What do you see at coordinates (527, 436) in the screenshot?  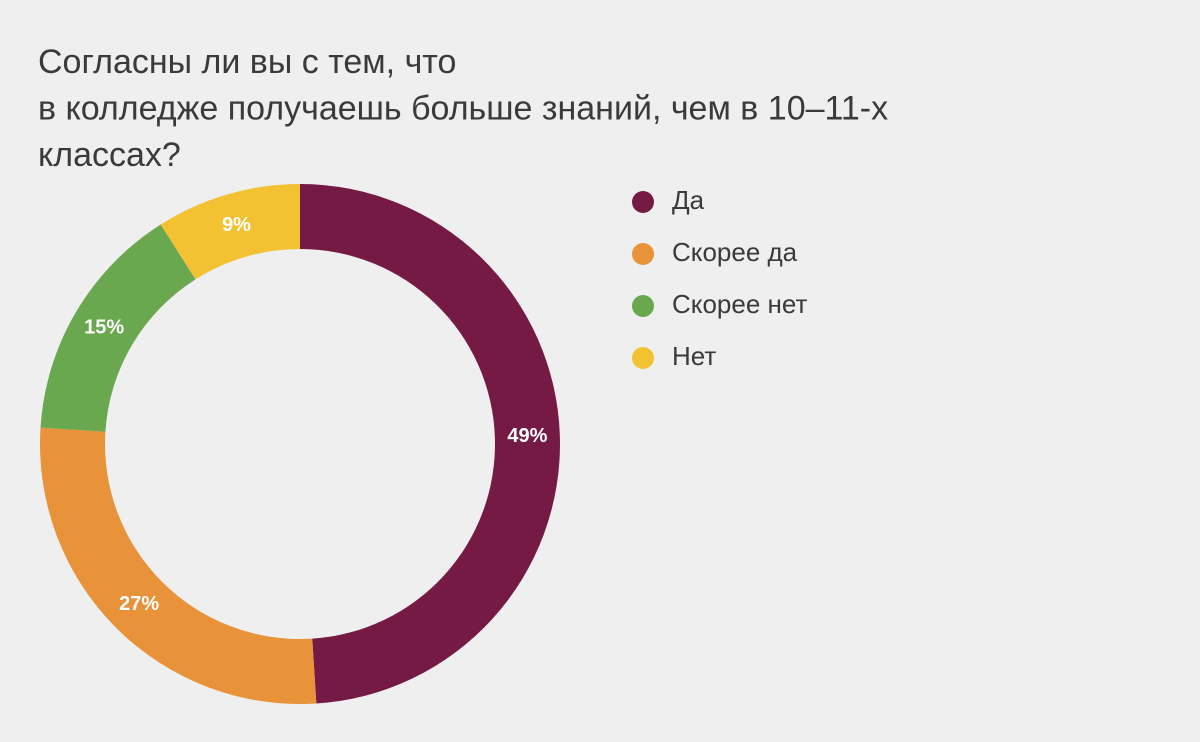 I see `value-label: 49%` at bounding box center [527, 436].